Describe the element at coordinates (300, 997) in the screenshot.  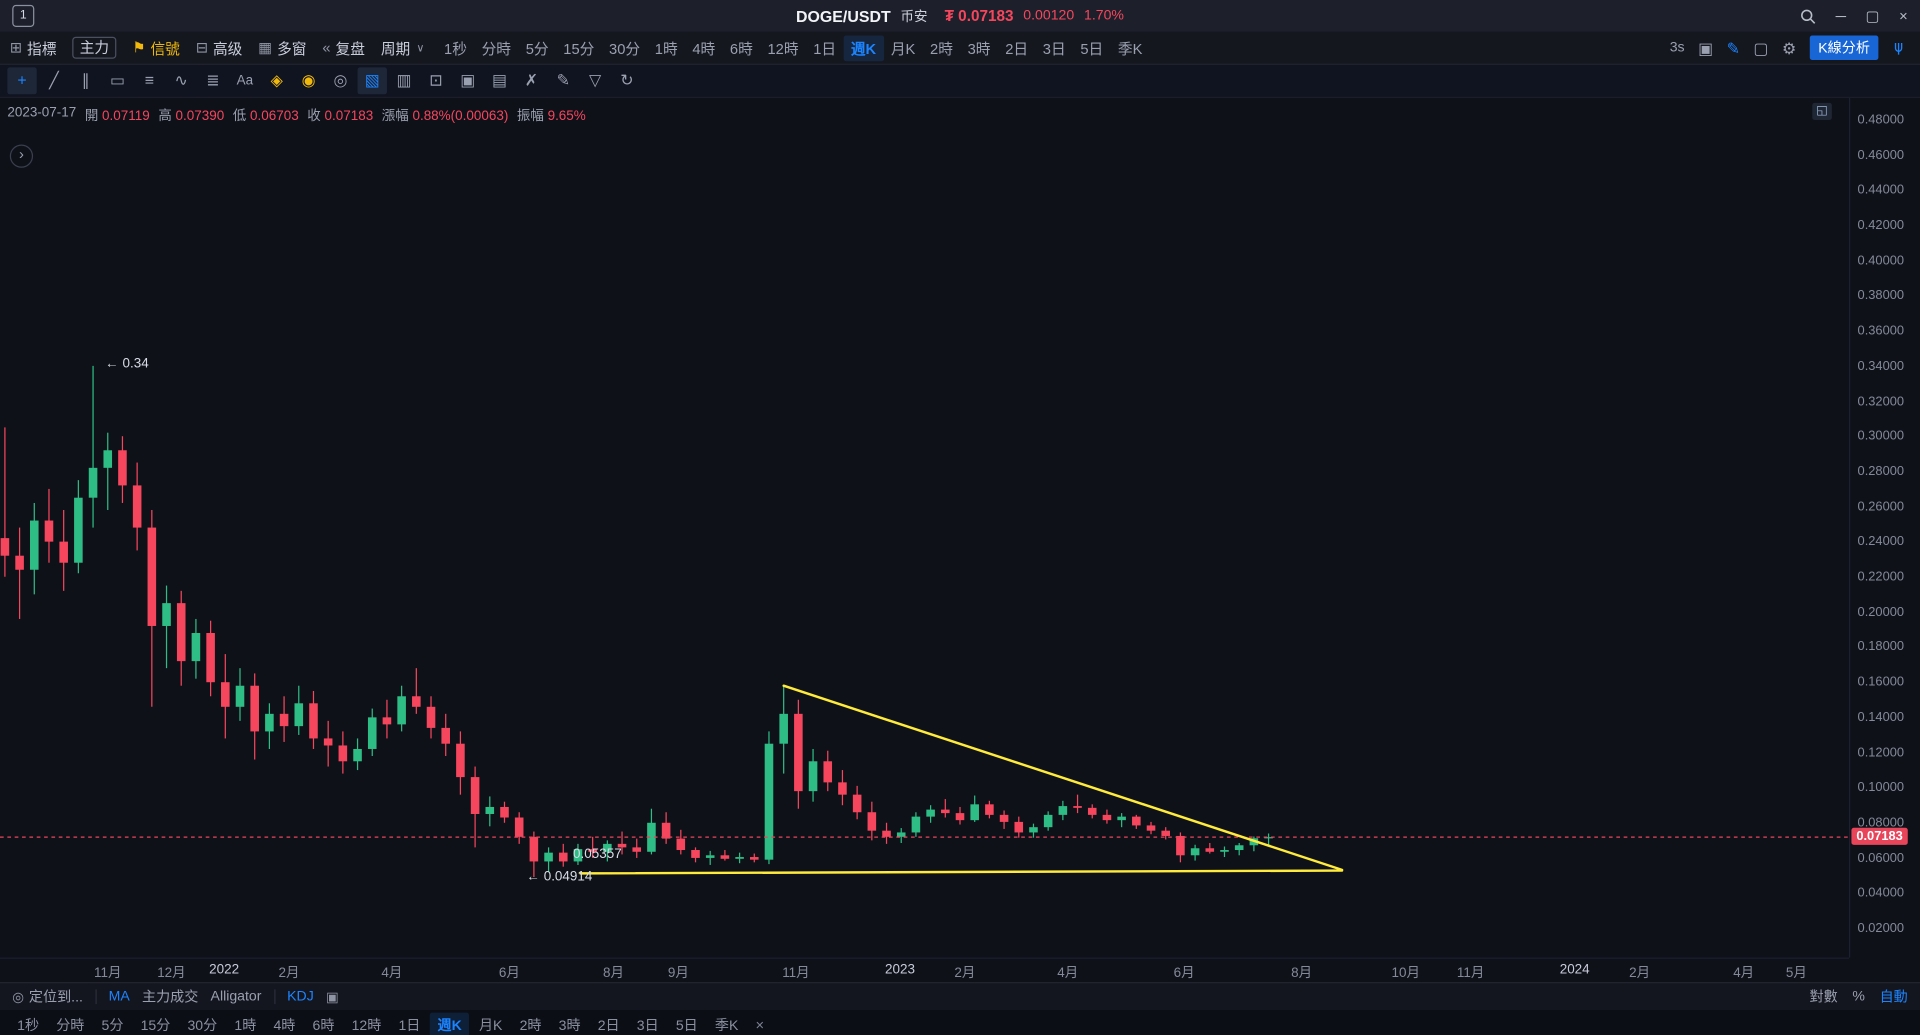
I see `indicator-kdj: KDJ` at that location.